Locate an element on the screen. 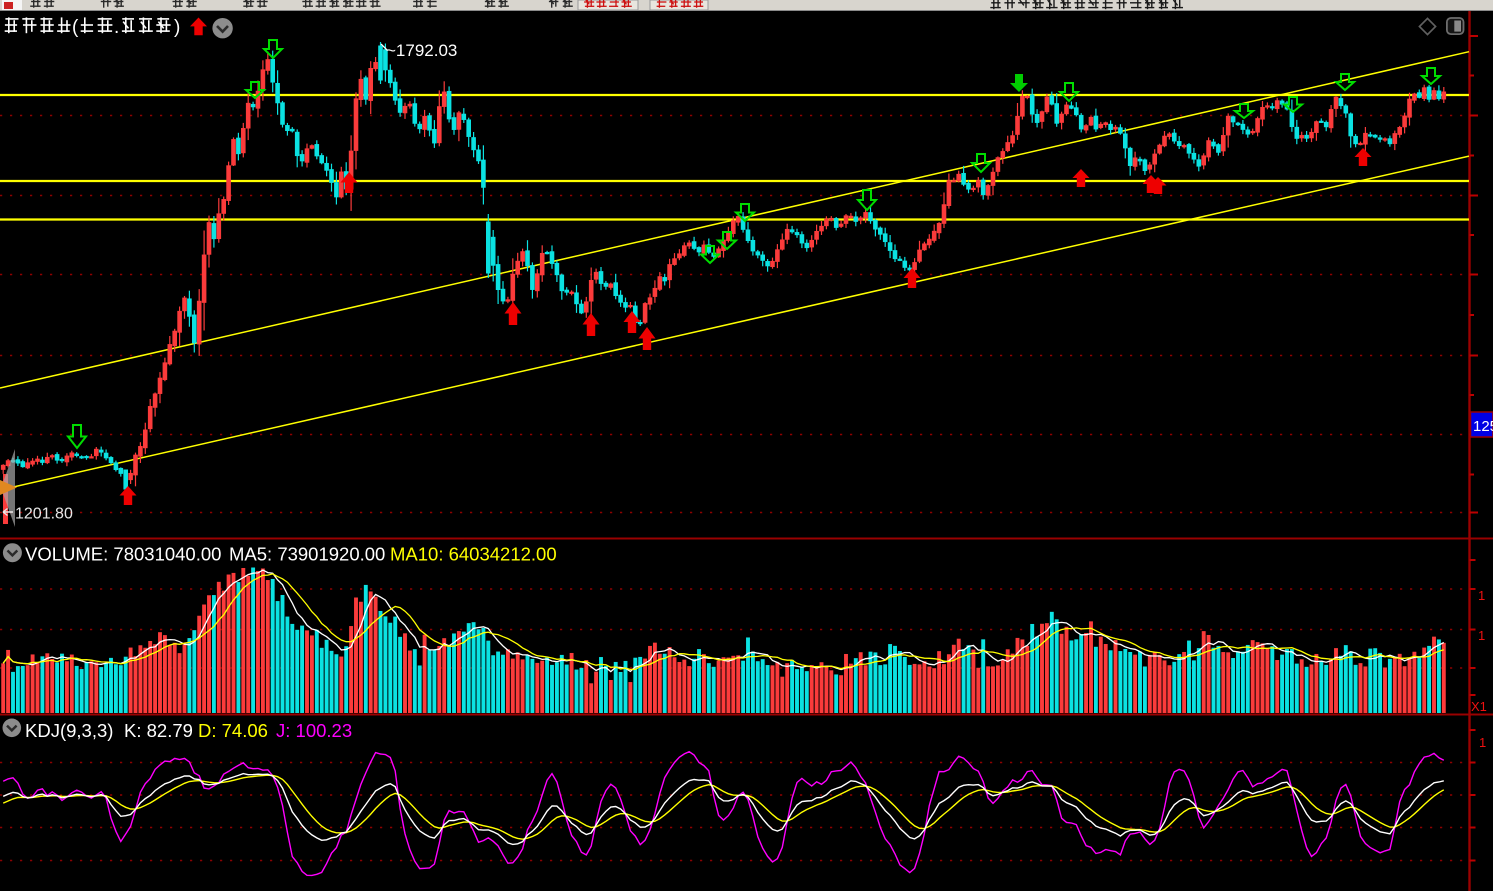 The height and width of the screenshot is (891, 1493). svg-text: 125 is located at coordinates (1483, 426).